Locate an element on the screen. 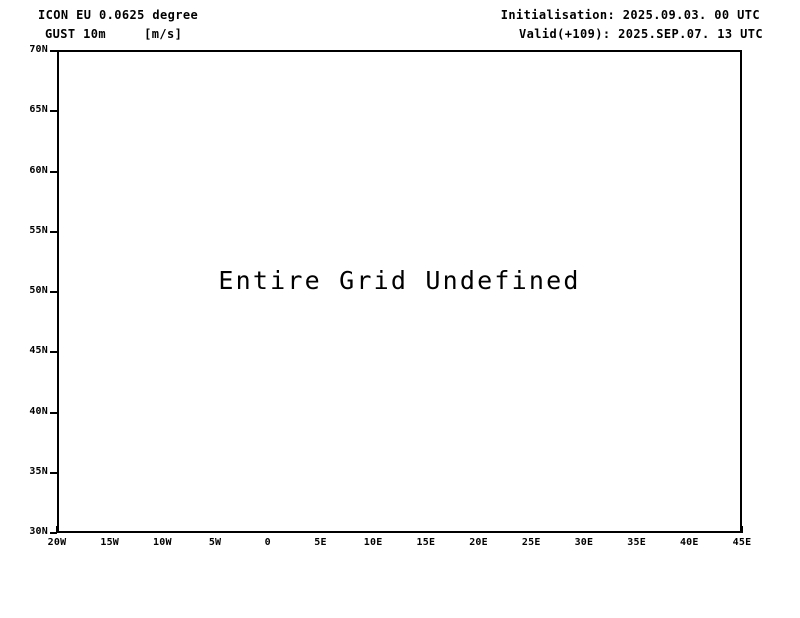  x-tick-label: 10E is located at coordinates (373, 542).